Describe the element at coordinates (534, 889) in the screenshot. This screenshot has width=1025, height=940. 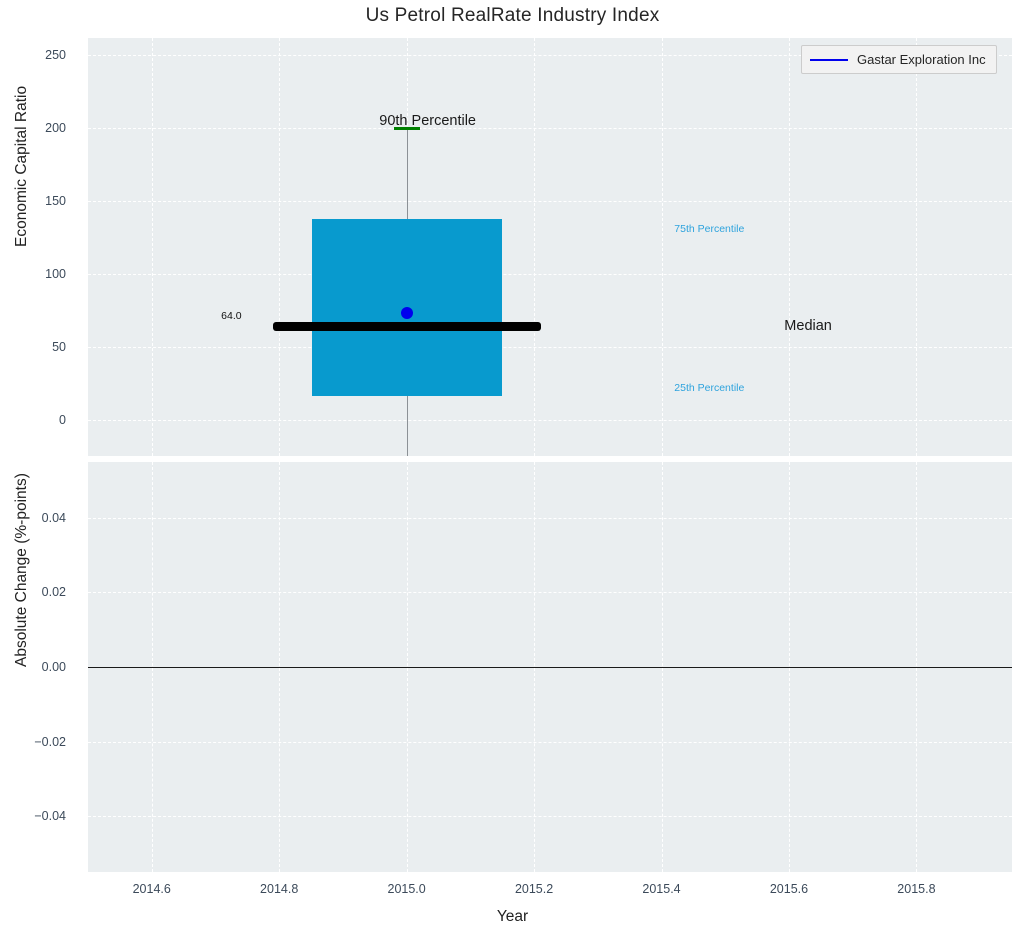
I see `x-tick-label: 2015.2` at that location.